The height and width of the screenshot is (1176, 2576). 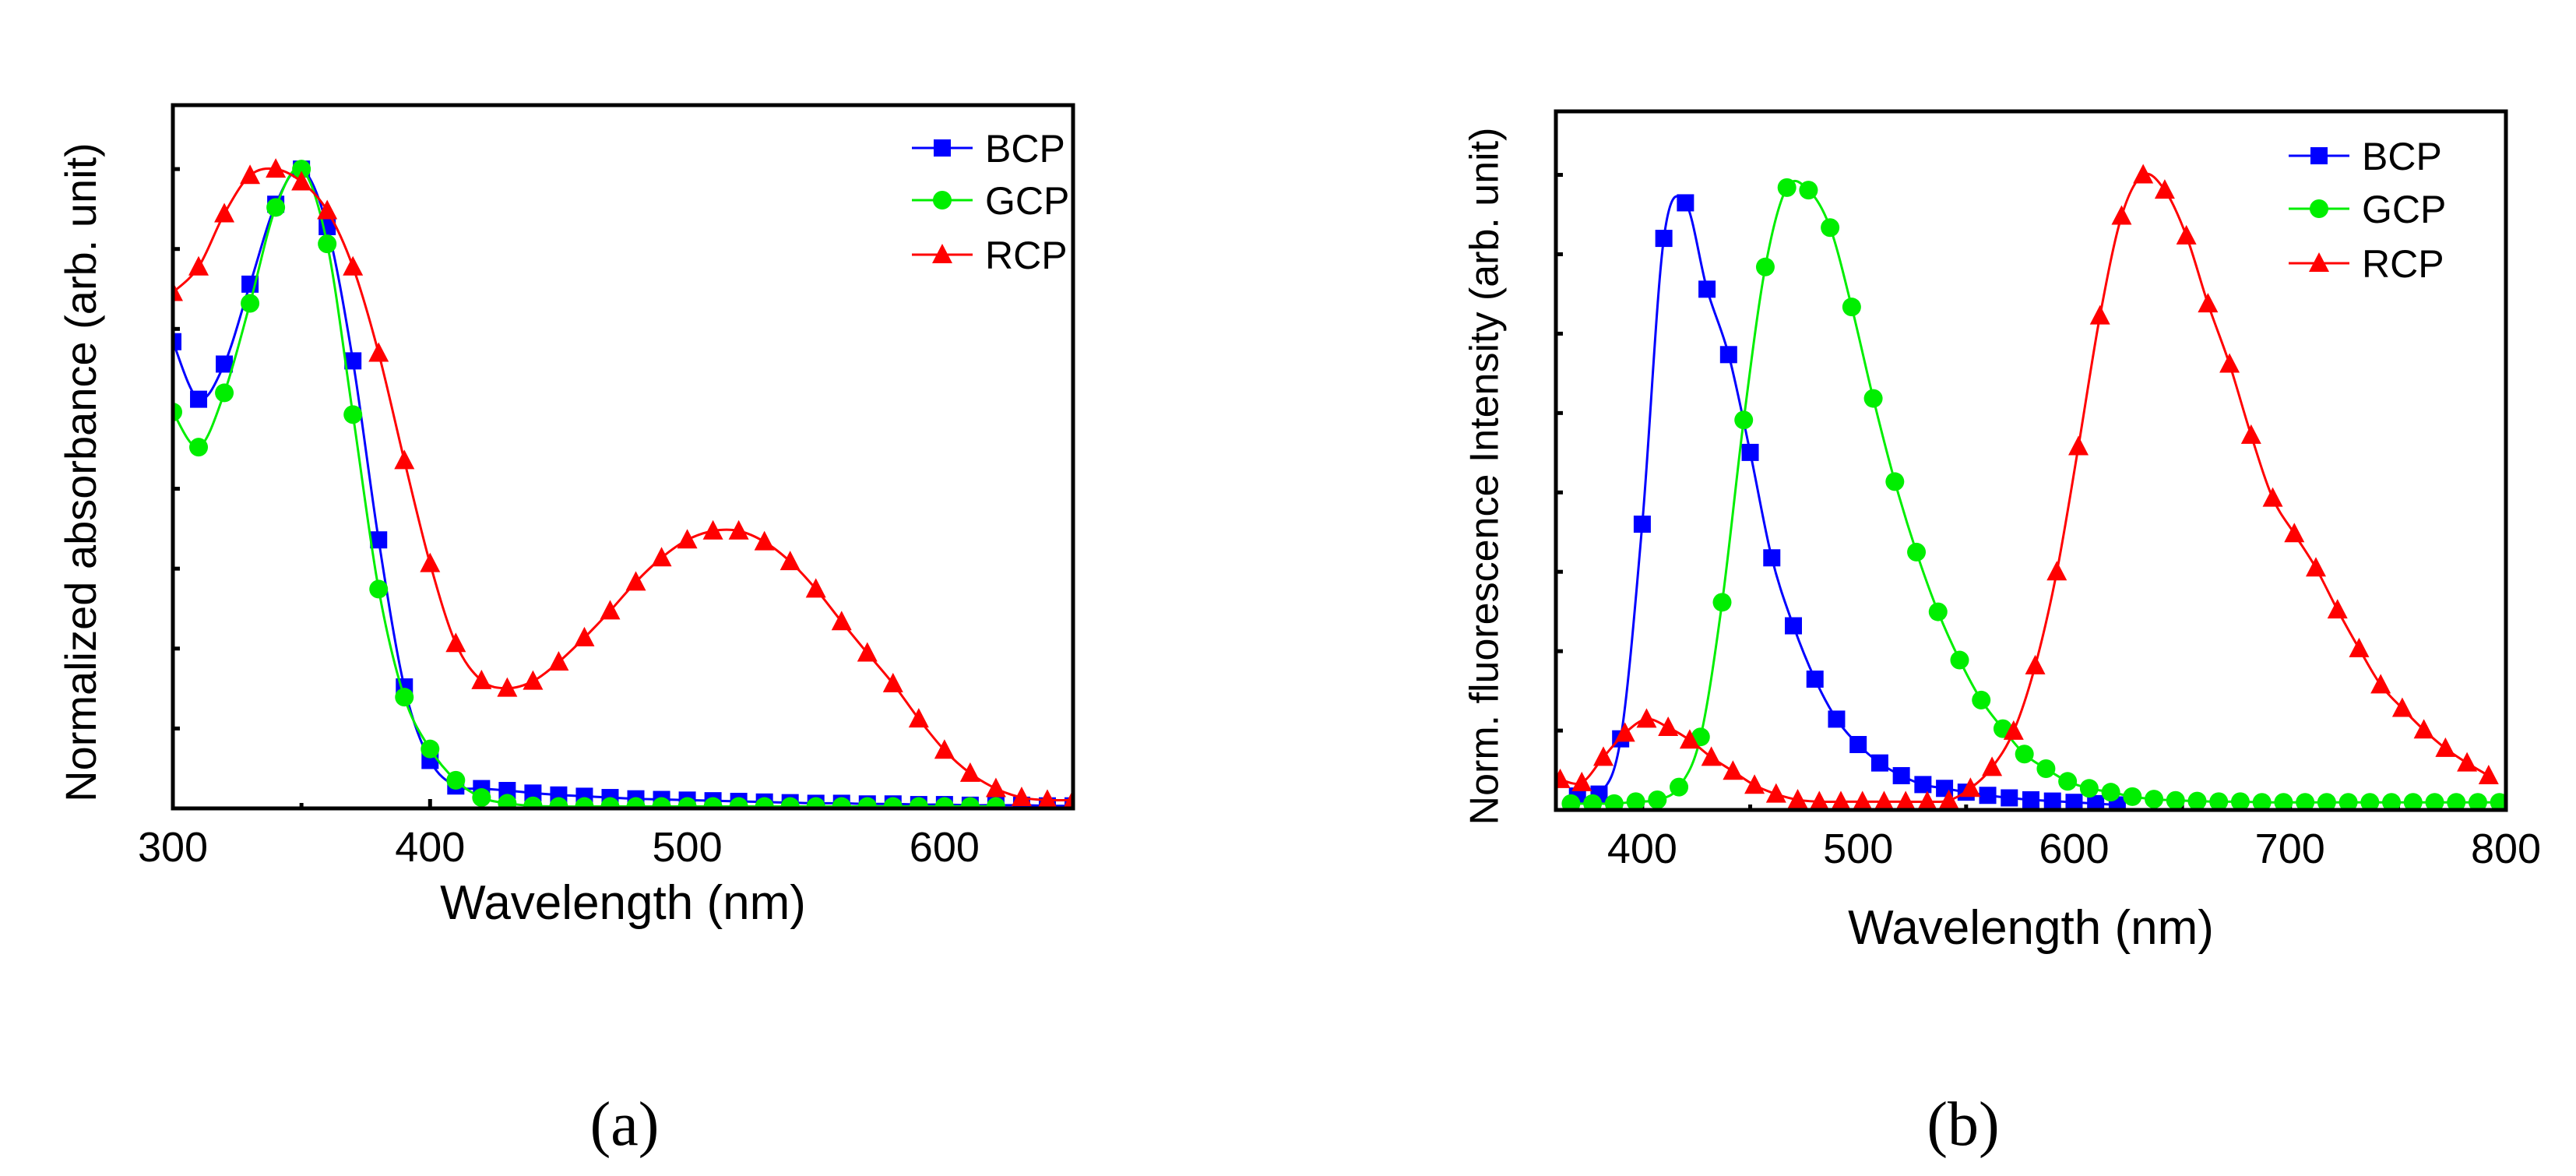 I want to click on legend-marker-rcp, so click(x=2319, y=262).